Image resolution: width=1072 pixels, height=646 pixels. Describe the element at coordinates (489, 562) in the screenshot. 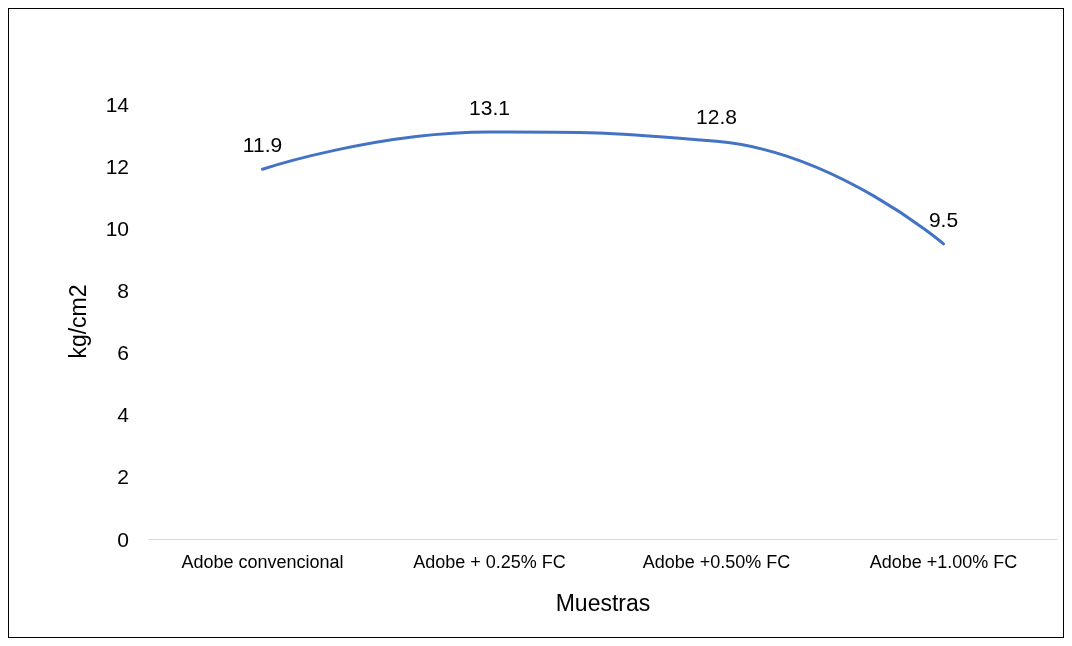

I see `x-tick-label: Adobe + 0.25% FC` at that location.